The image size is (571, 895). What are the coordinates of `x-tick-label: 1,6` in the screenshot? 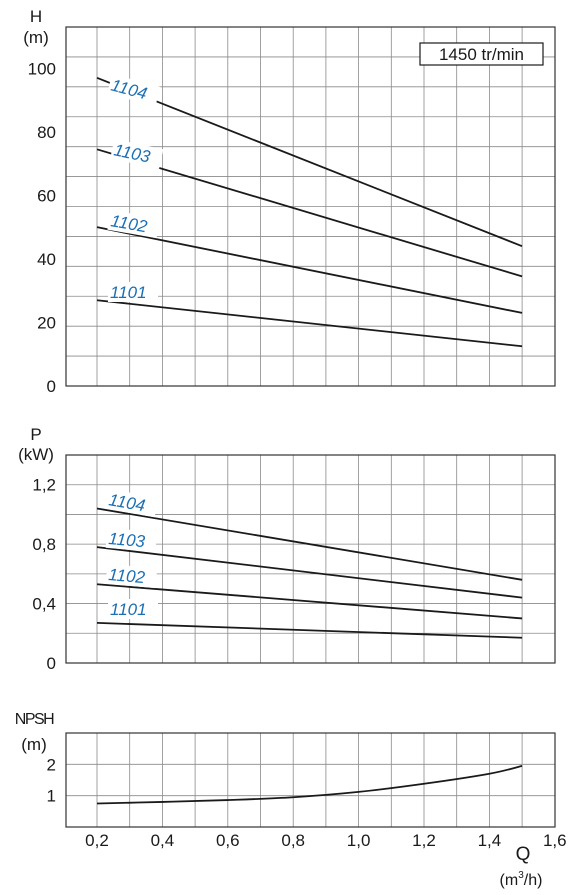 It's located at (555, 840).